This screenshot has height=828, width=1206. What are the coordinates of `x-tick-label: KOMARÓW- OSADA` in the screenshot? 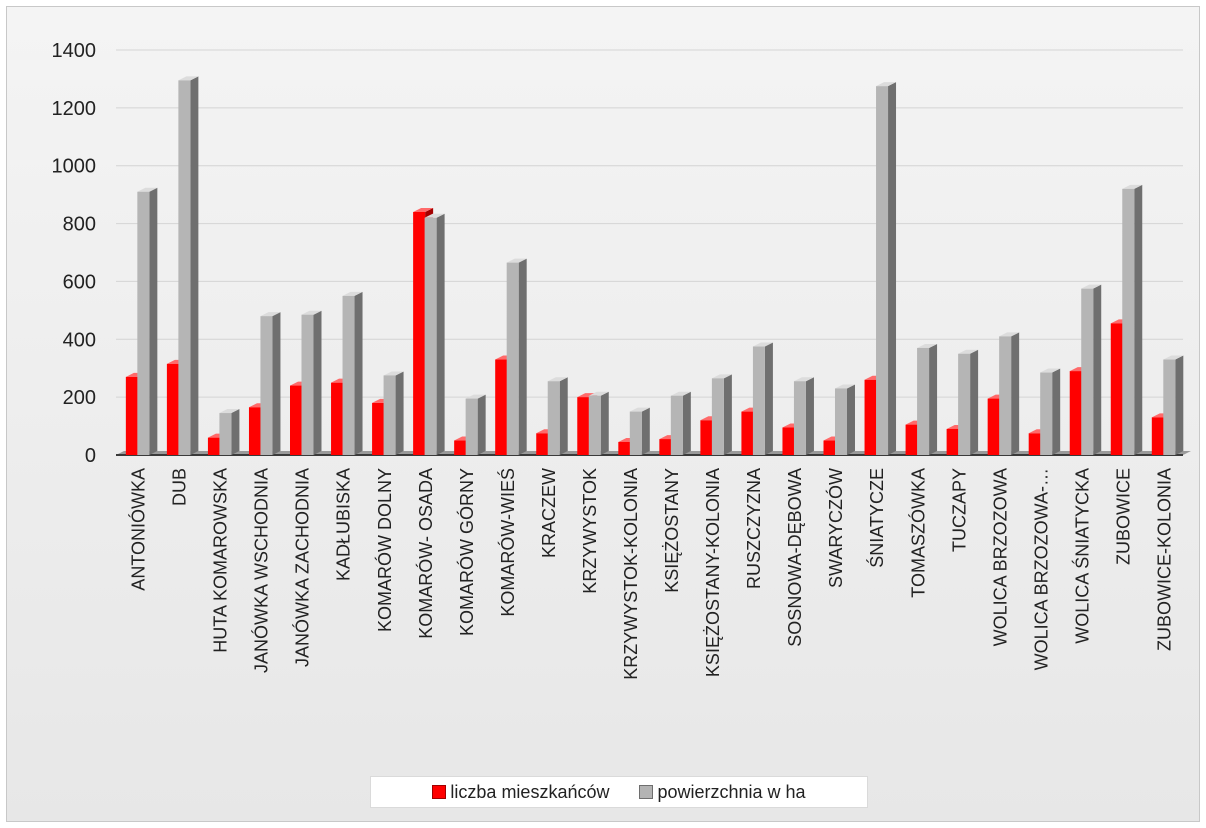 It's located at (425, 553).